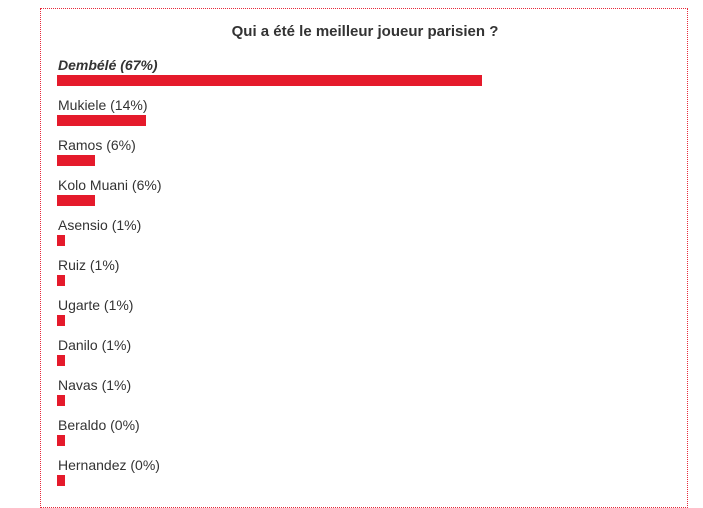  What do you see at coordinates (337, 397) in the screenshot?
I see `poll-option: Navas (1%)` at bounding box center [337, 397].